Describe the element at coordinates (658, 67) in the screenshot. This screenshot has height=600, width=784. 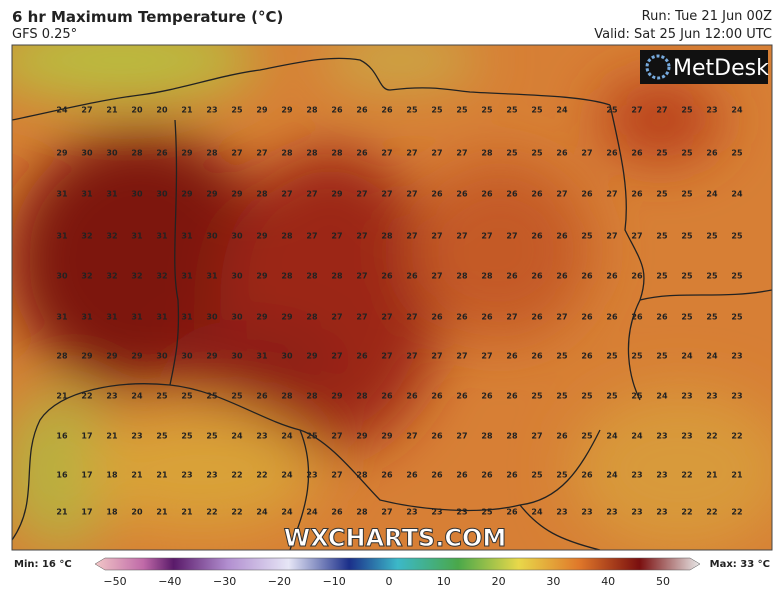
I see `logo-icon` at that location.